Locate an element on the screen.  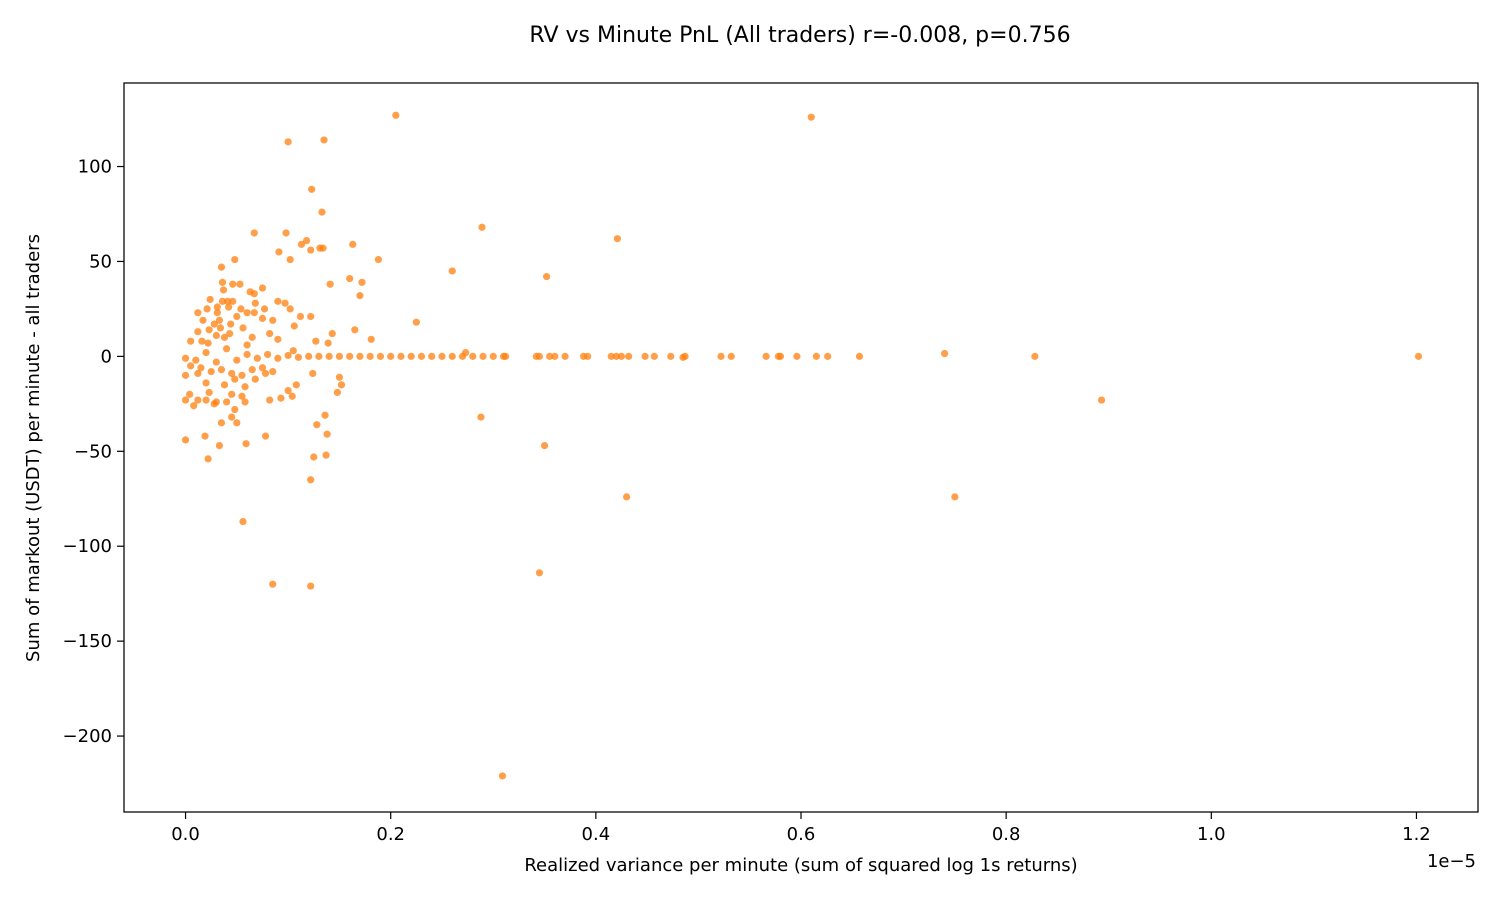
x-axis-ticks: 0.0 0.2 0.4 0.6 0.8 1.0 1.2 is located at coordinates (801, 828).